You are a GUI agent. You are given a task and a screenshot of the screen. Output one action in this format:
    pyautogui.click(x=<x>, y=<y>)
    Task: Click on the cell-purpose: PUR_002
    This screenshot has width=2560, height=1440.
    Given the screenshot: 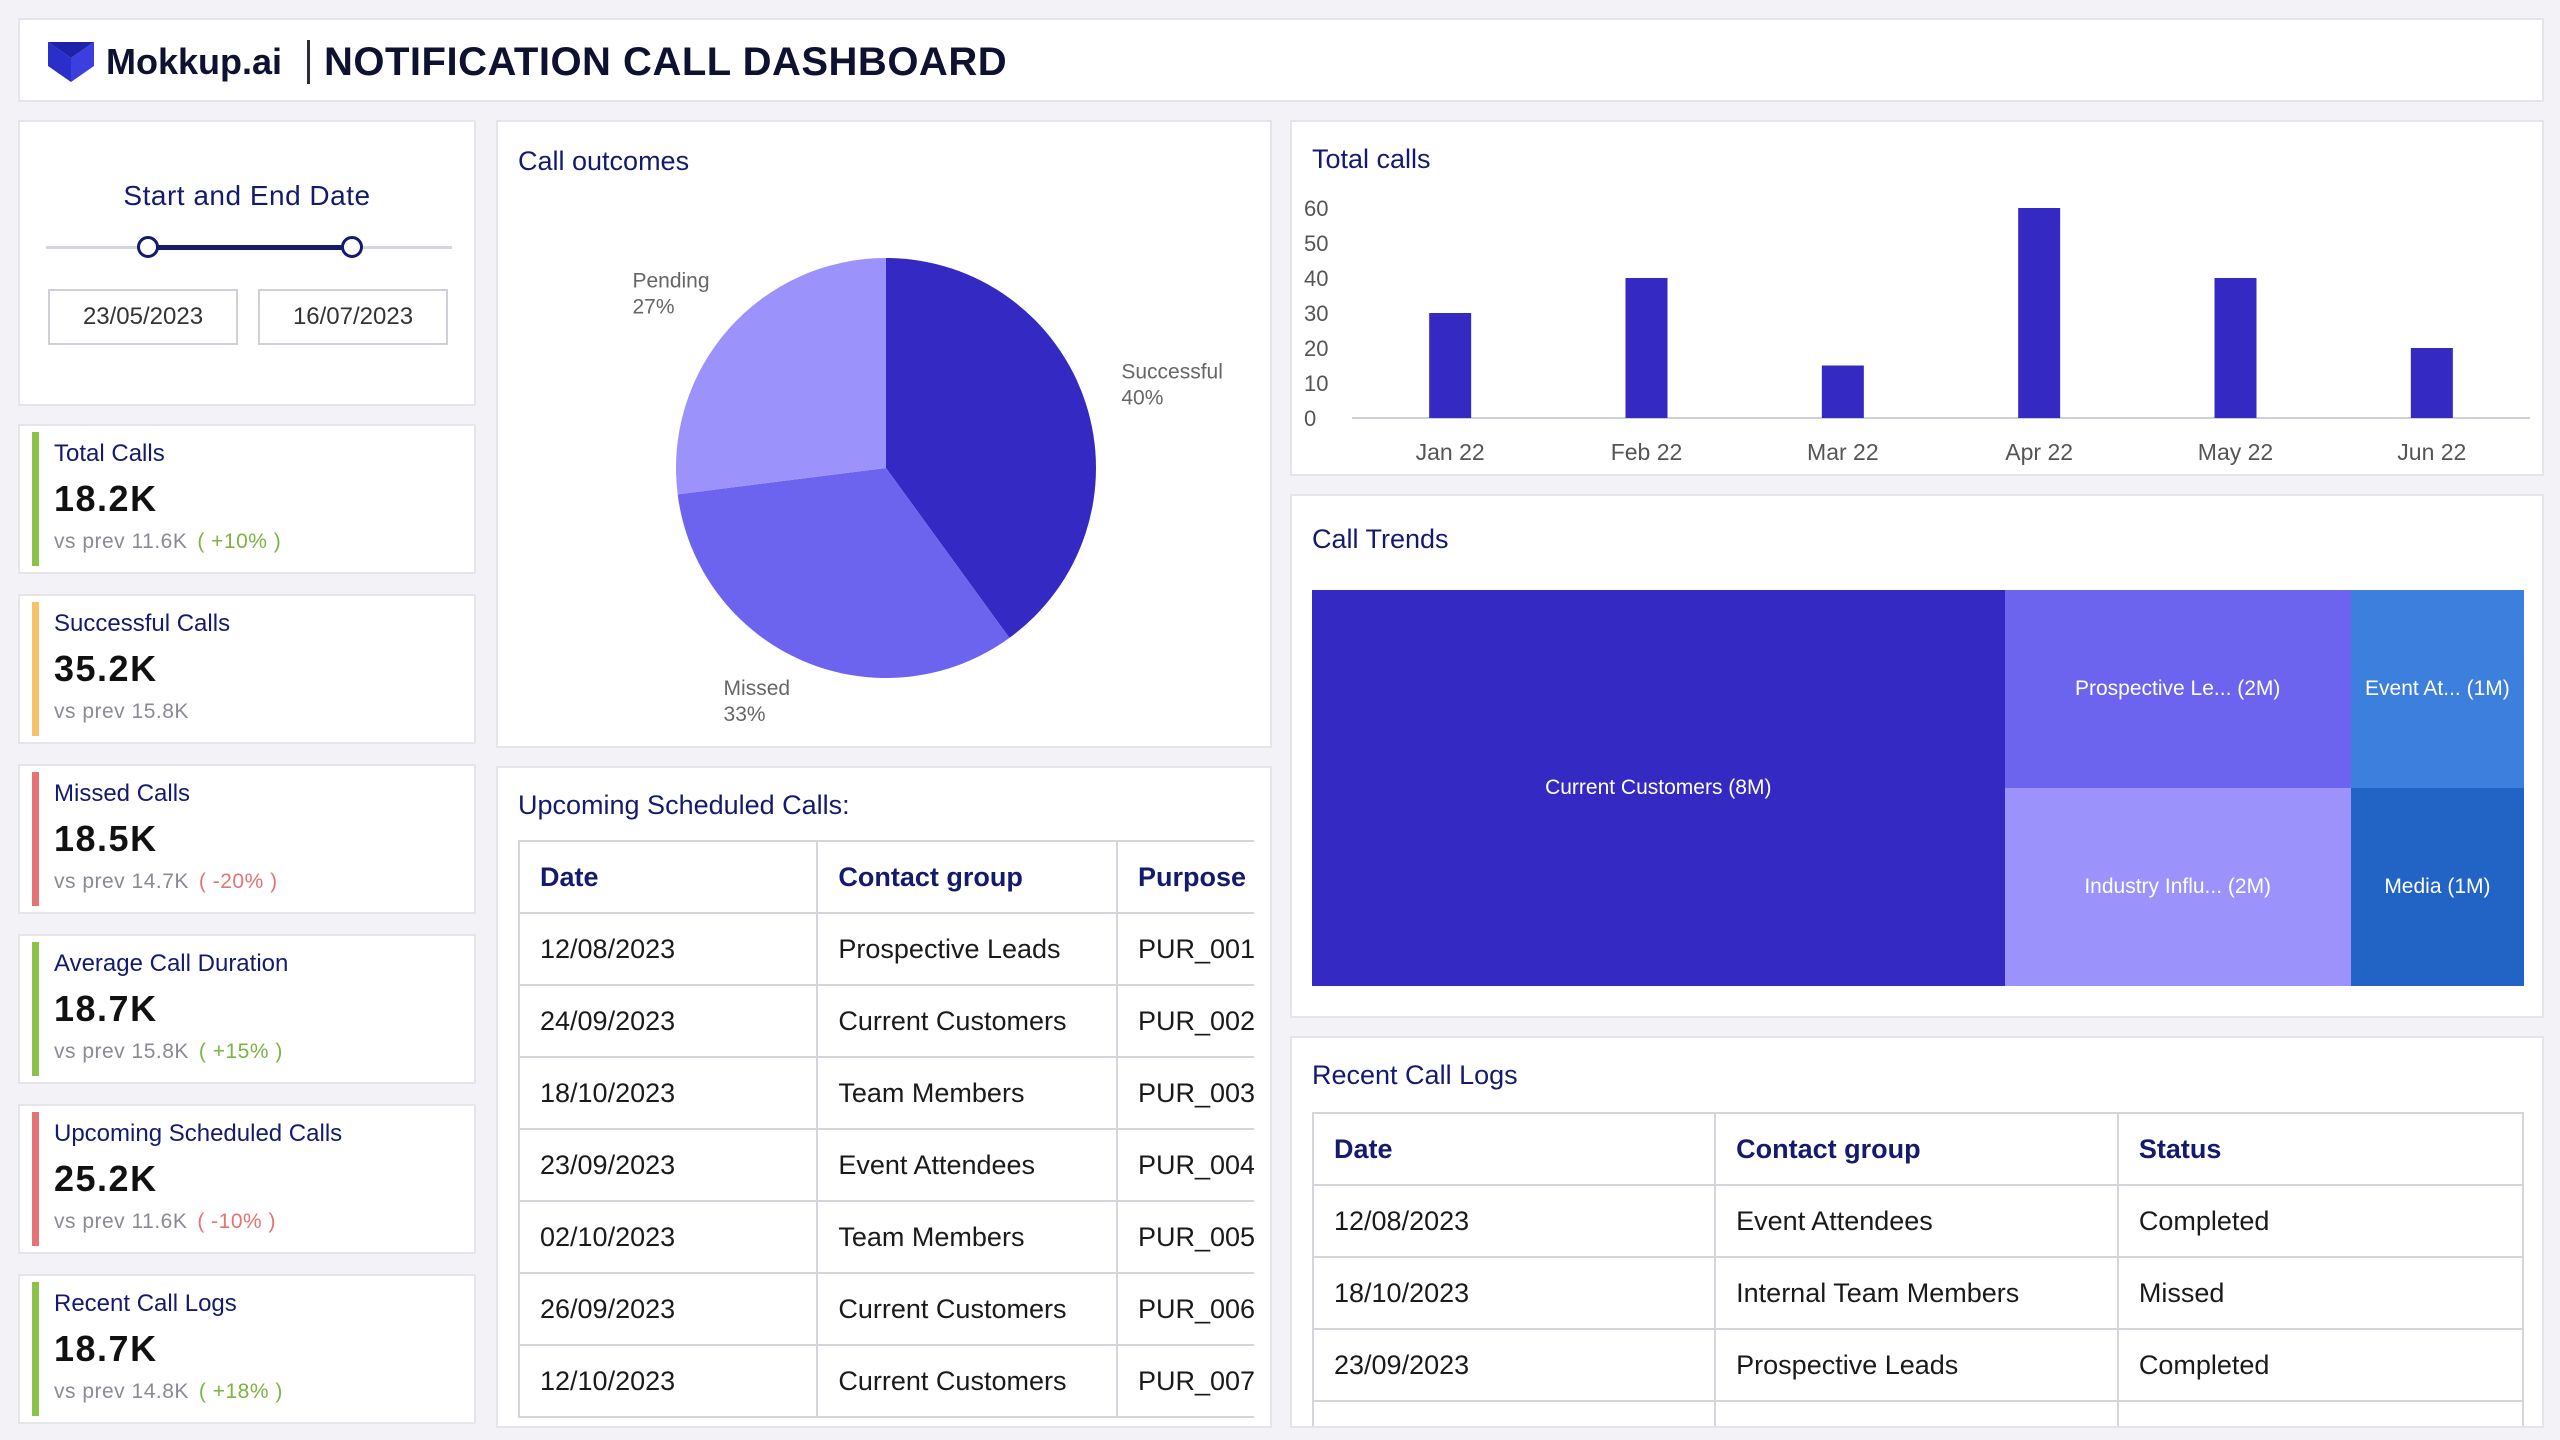 What is the action you would take?
    pyautogui.click(x=1185, y=1021)
    